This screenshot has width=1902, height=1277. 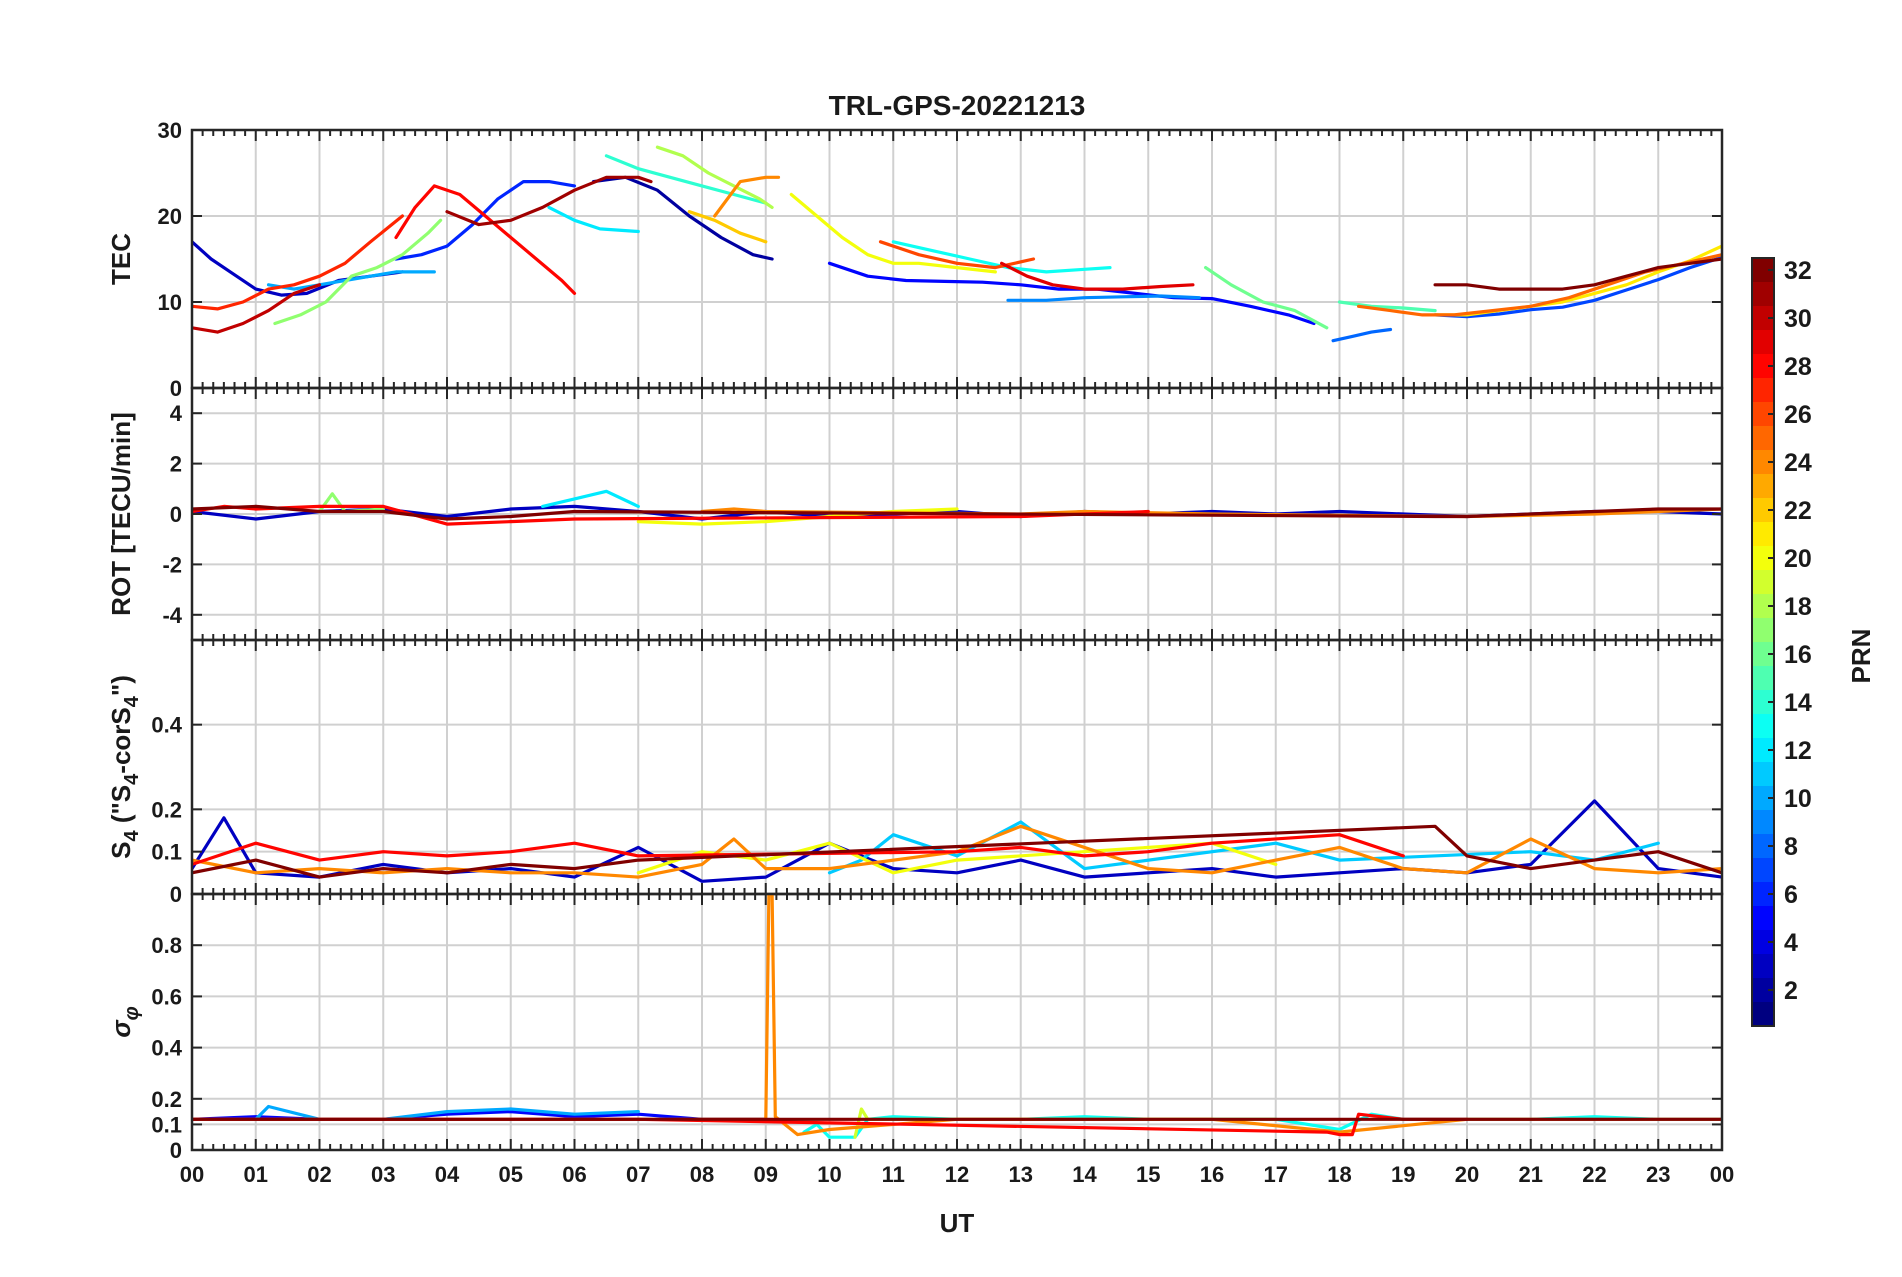 What do you see at coordinates (829, 1174) in the screenshot?
I see `x-tick-label: 10` at bounding box center [829, 1174].